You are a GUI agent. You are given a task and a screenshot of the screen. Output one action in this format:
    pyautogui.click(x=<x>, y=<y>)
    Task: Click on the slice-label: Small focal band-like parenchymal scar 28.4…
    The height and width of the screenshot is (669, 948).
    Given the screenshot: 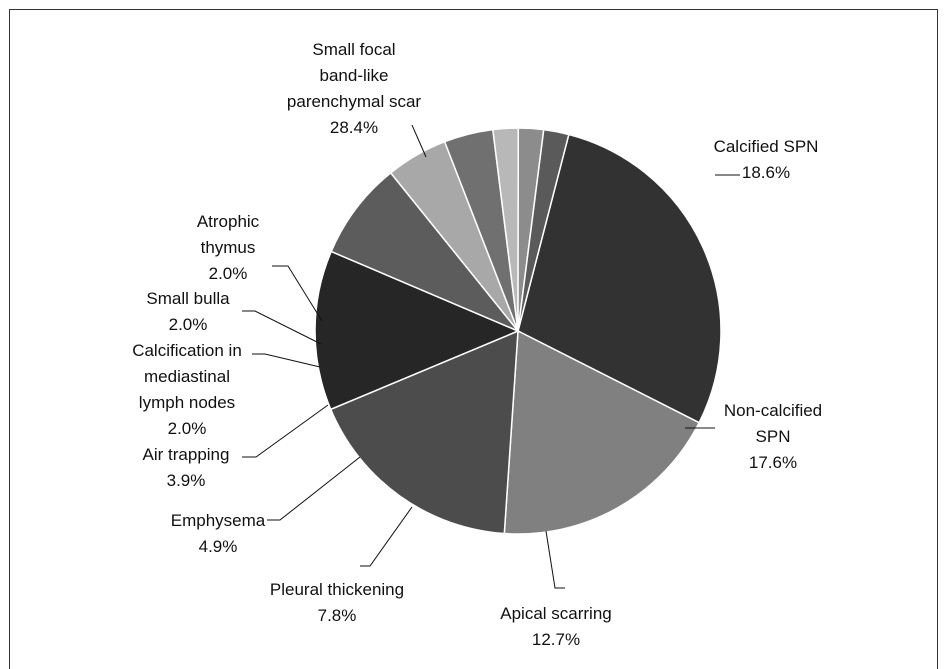 What is the action you would take?
    pyautogui.click(x=354, y=88)
    